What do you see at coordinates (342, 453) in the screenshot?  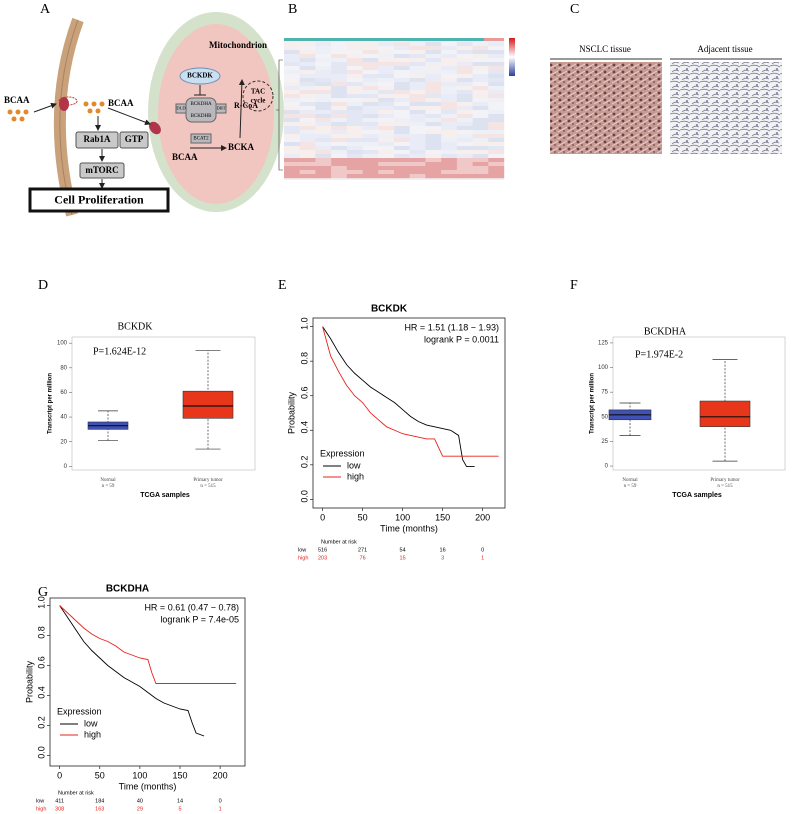 I see `legend-title: Expression` at bounding box center [342, 453].